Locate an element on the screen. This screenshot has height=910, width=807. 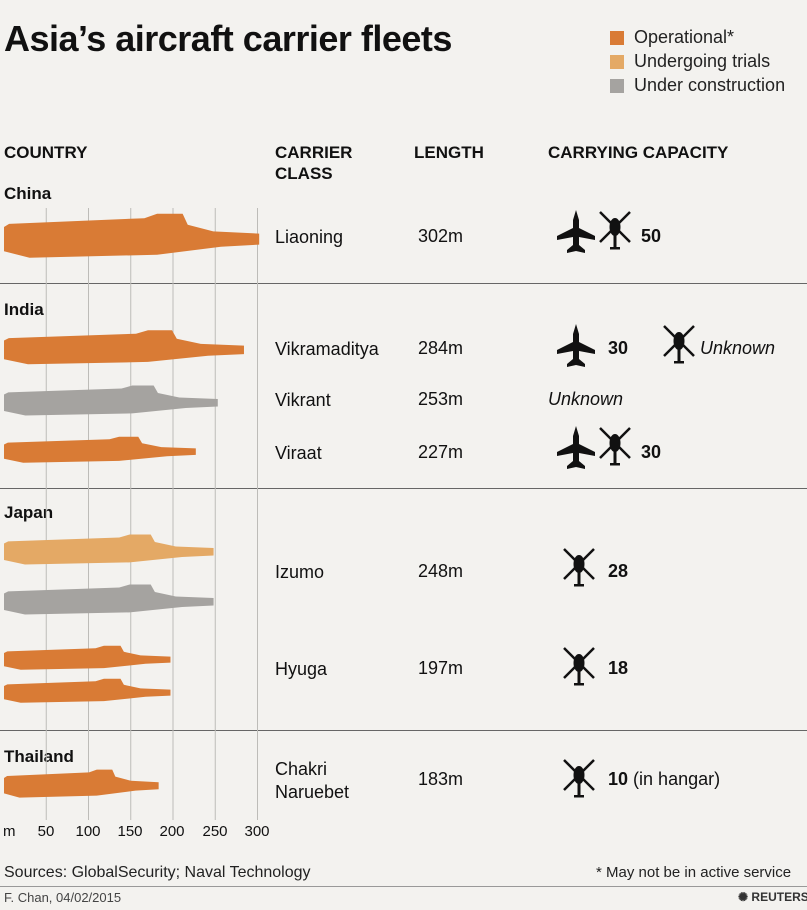
brand-logo: ✺ REUTERS is located at coordinates (772, 897).